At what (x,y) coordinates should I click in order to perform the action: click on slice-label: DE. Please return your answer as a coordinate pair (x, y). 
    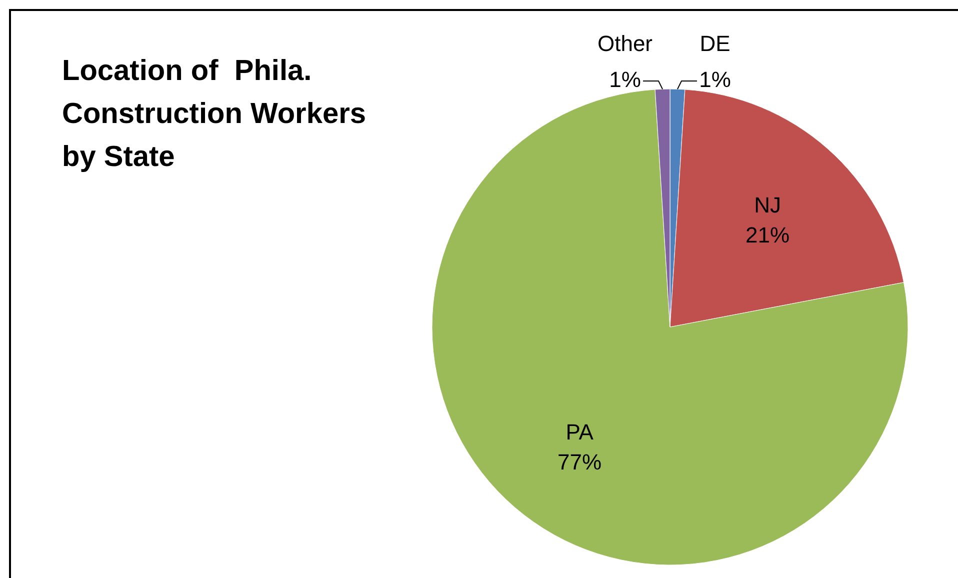
    Looking at the image, I should click on (715, 43).